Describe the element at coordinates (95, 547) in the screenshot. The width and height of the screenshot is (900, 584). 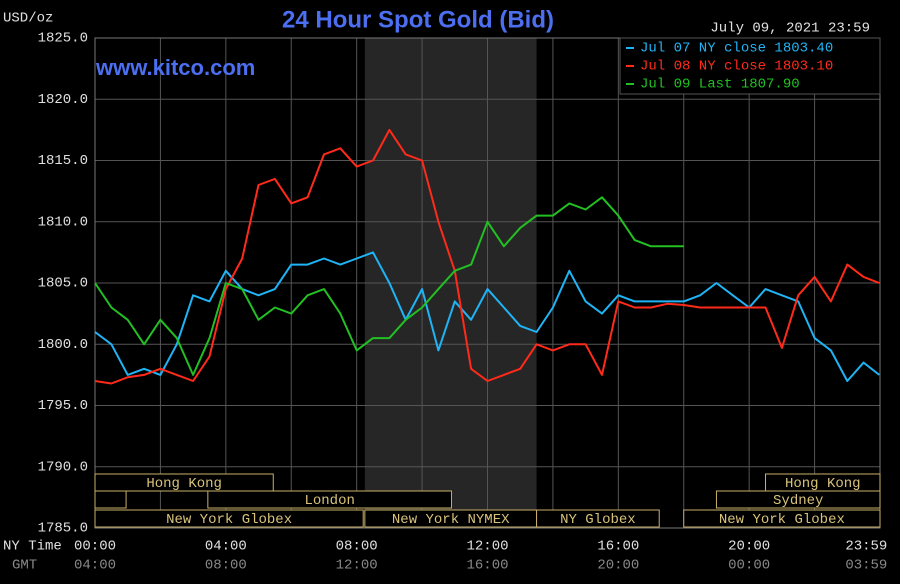
I see `x-tick-label: 00:00` at that location.